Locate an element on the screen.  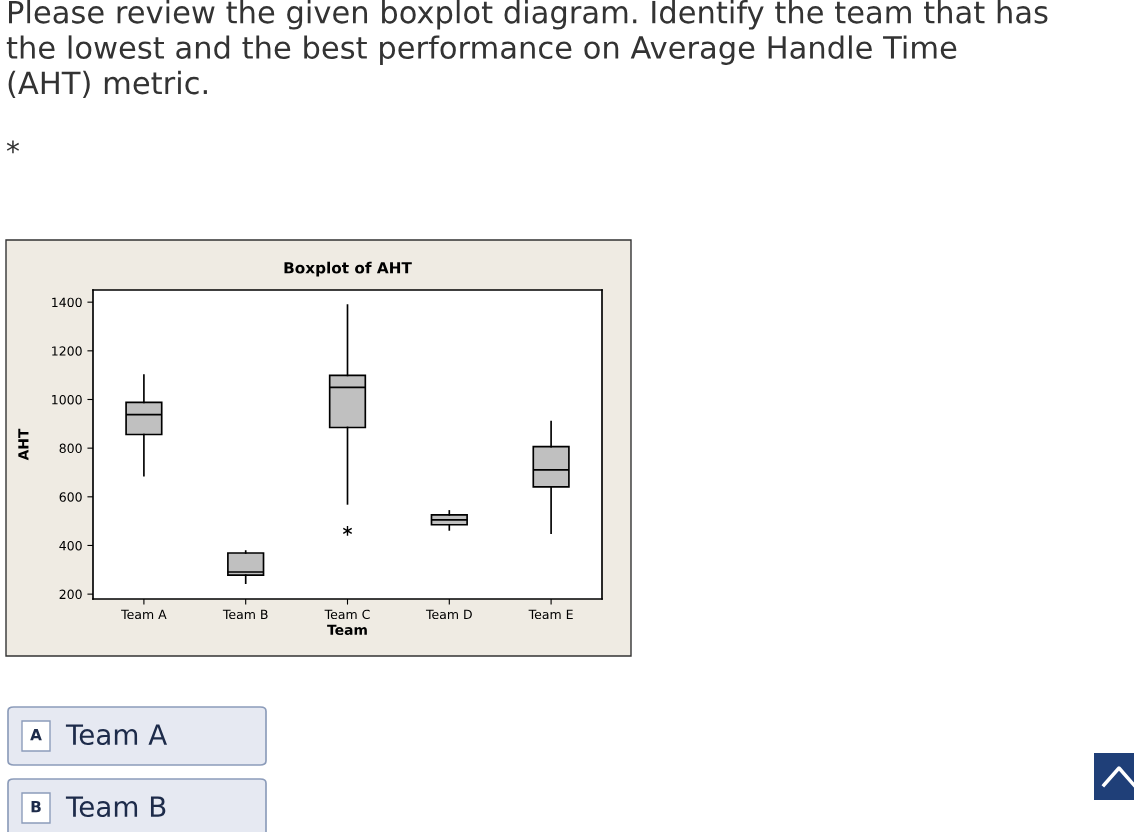
y-tick-label: 600 is located at coordinates (70, 497).